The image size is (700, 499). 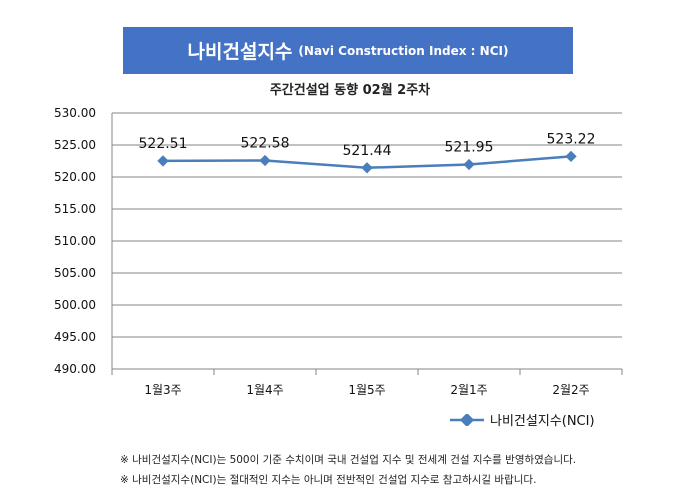 I want to click on y-tick-label: 495.00, so click(x=75, y=337).